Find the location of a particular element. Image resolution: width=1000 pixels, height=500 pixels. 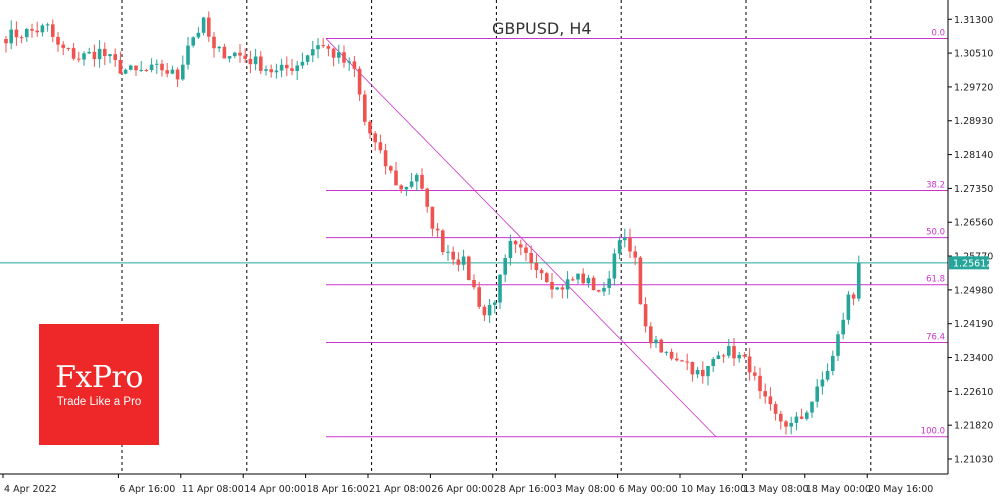

x-tick-label: 3 May 08:00 is located at coordinates (585, 489).